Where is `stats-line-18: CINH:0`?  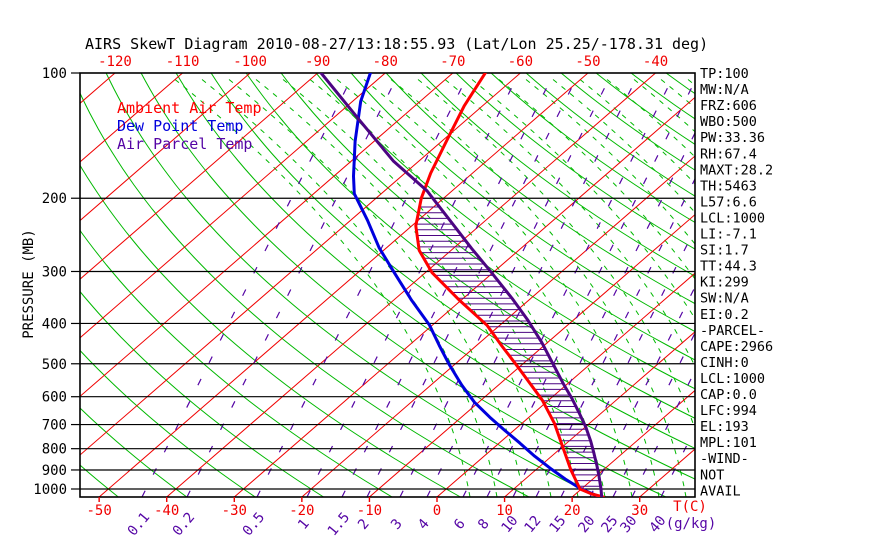
stats-line-18: CINH:0 is located at coordinates (724, 363).